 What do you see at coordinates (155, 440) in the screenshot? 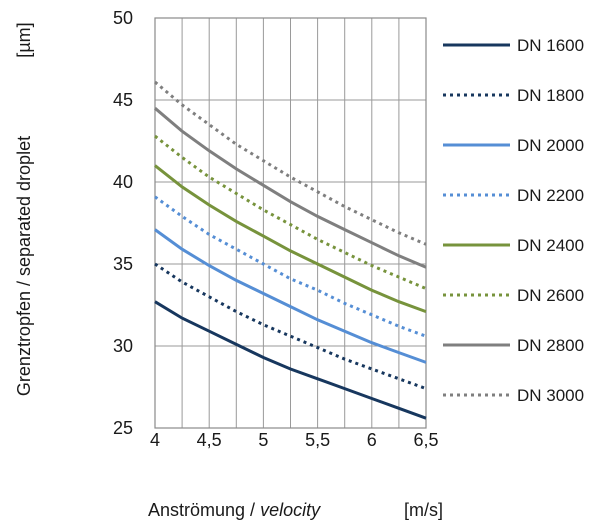
I see `x-tick-label: 4` at bounding box center [155, 440].